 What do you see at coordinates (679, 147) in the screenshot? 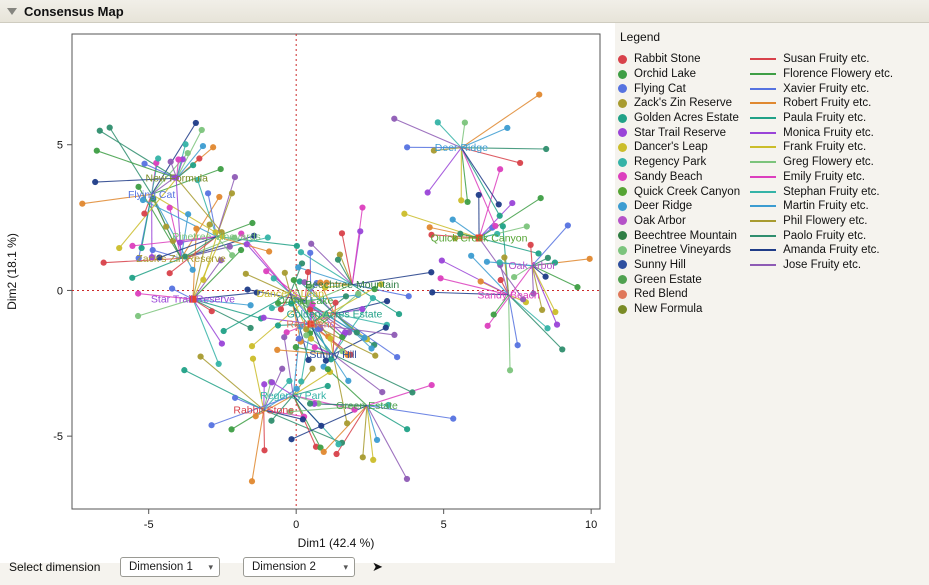
I see `legend-product-item: Dancer's Leap` at bounding box center [679, 147].